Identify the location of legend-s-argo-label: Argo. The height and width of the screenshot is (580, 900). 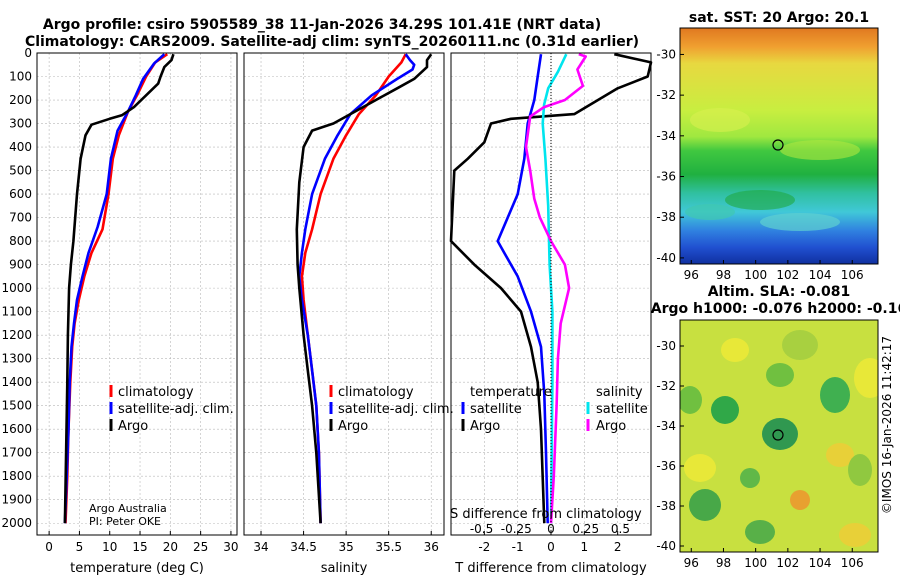
(611, 426).